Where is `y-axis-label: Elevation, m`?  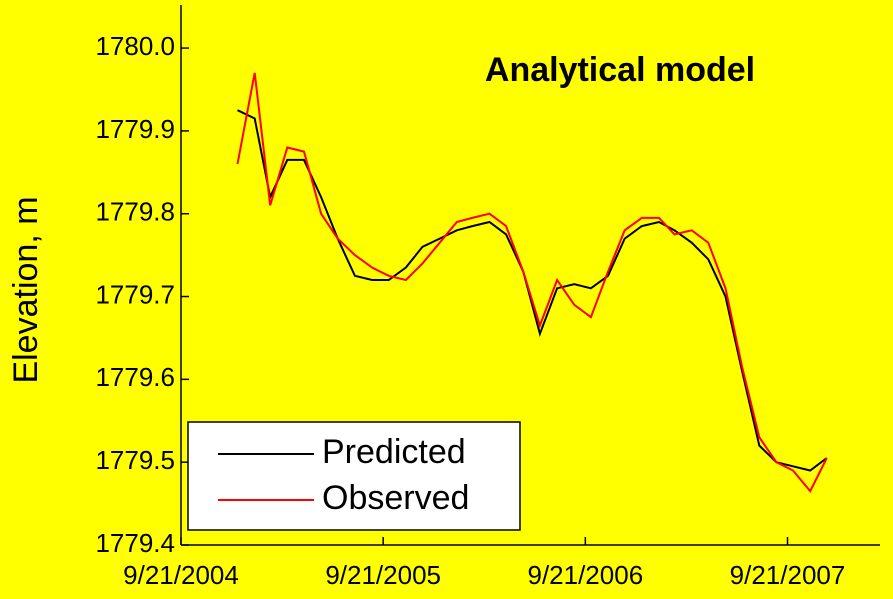
y-axis-label: Elevation, m is located at coordinates (26, 289).